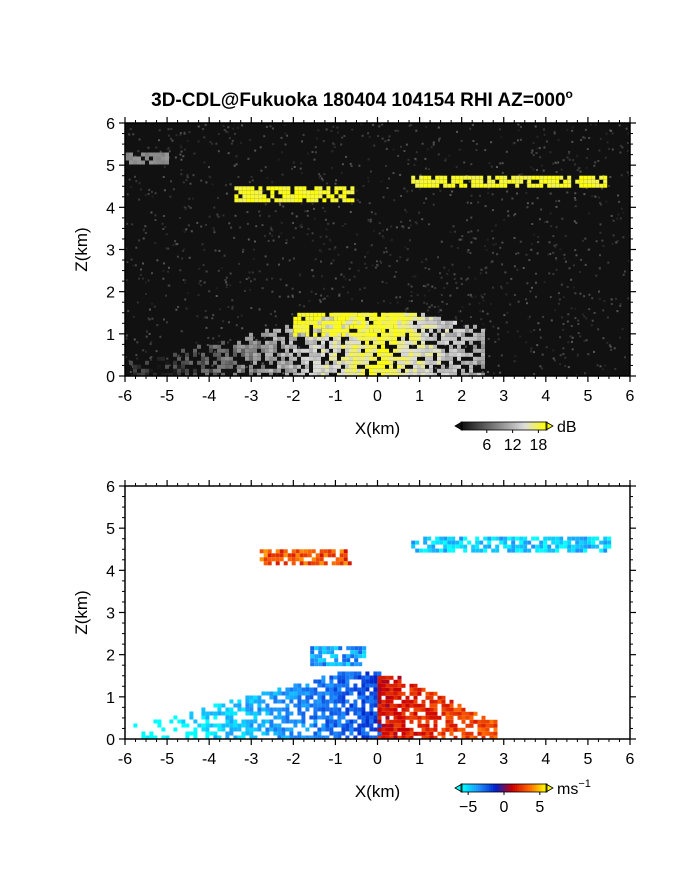  I want to click on colorbar: 6 12 18 dB, so click(515, 436).